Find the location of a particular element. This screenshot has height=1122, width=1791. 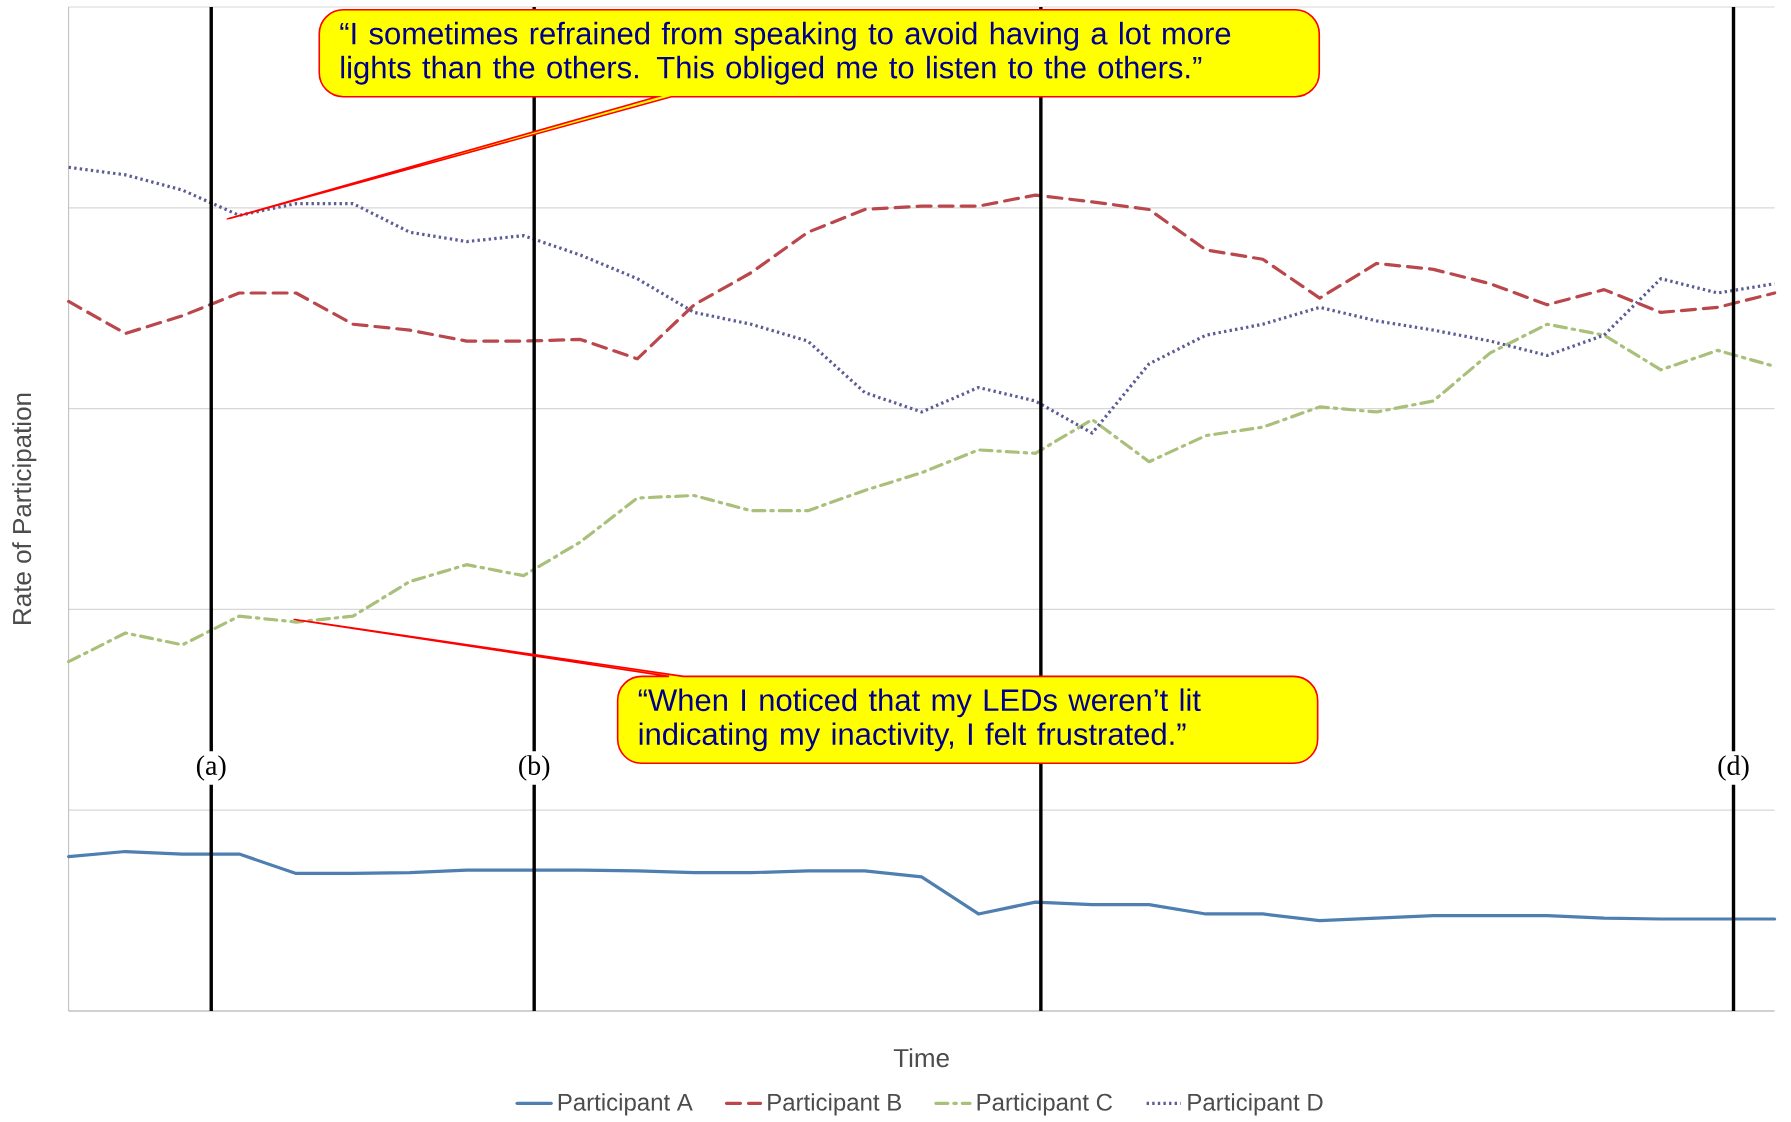

legend-label: Participant C is located at coordinates (1045, 1104).